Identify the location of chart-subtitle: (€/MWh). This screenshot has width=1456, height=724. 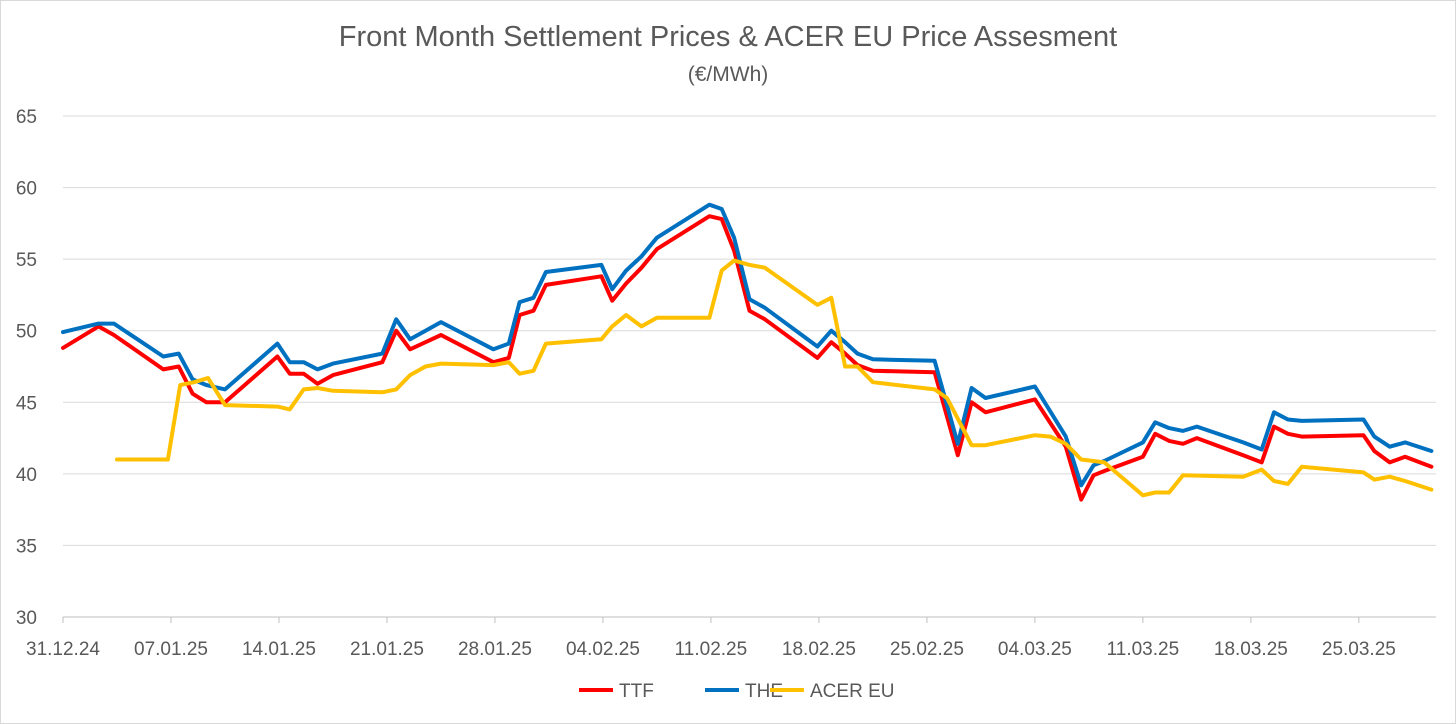
(728, 74).